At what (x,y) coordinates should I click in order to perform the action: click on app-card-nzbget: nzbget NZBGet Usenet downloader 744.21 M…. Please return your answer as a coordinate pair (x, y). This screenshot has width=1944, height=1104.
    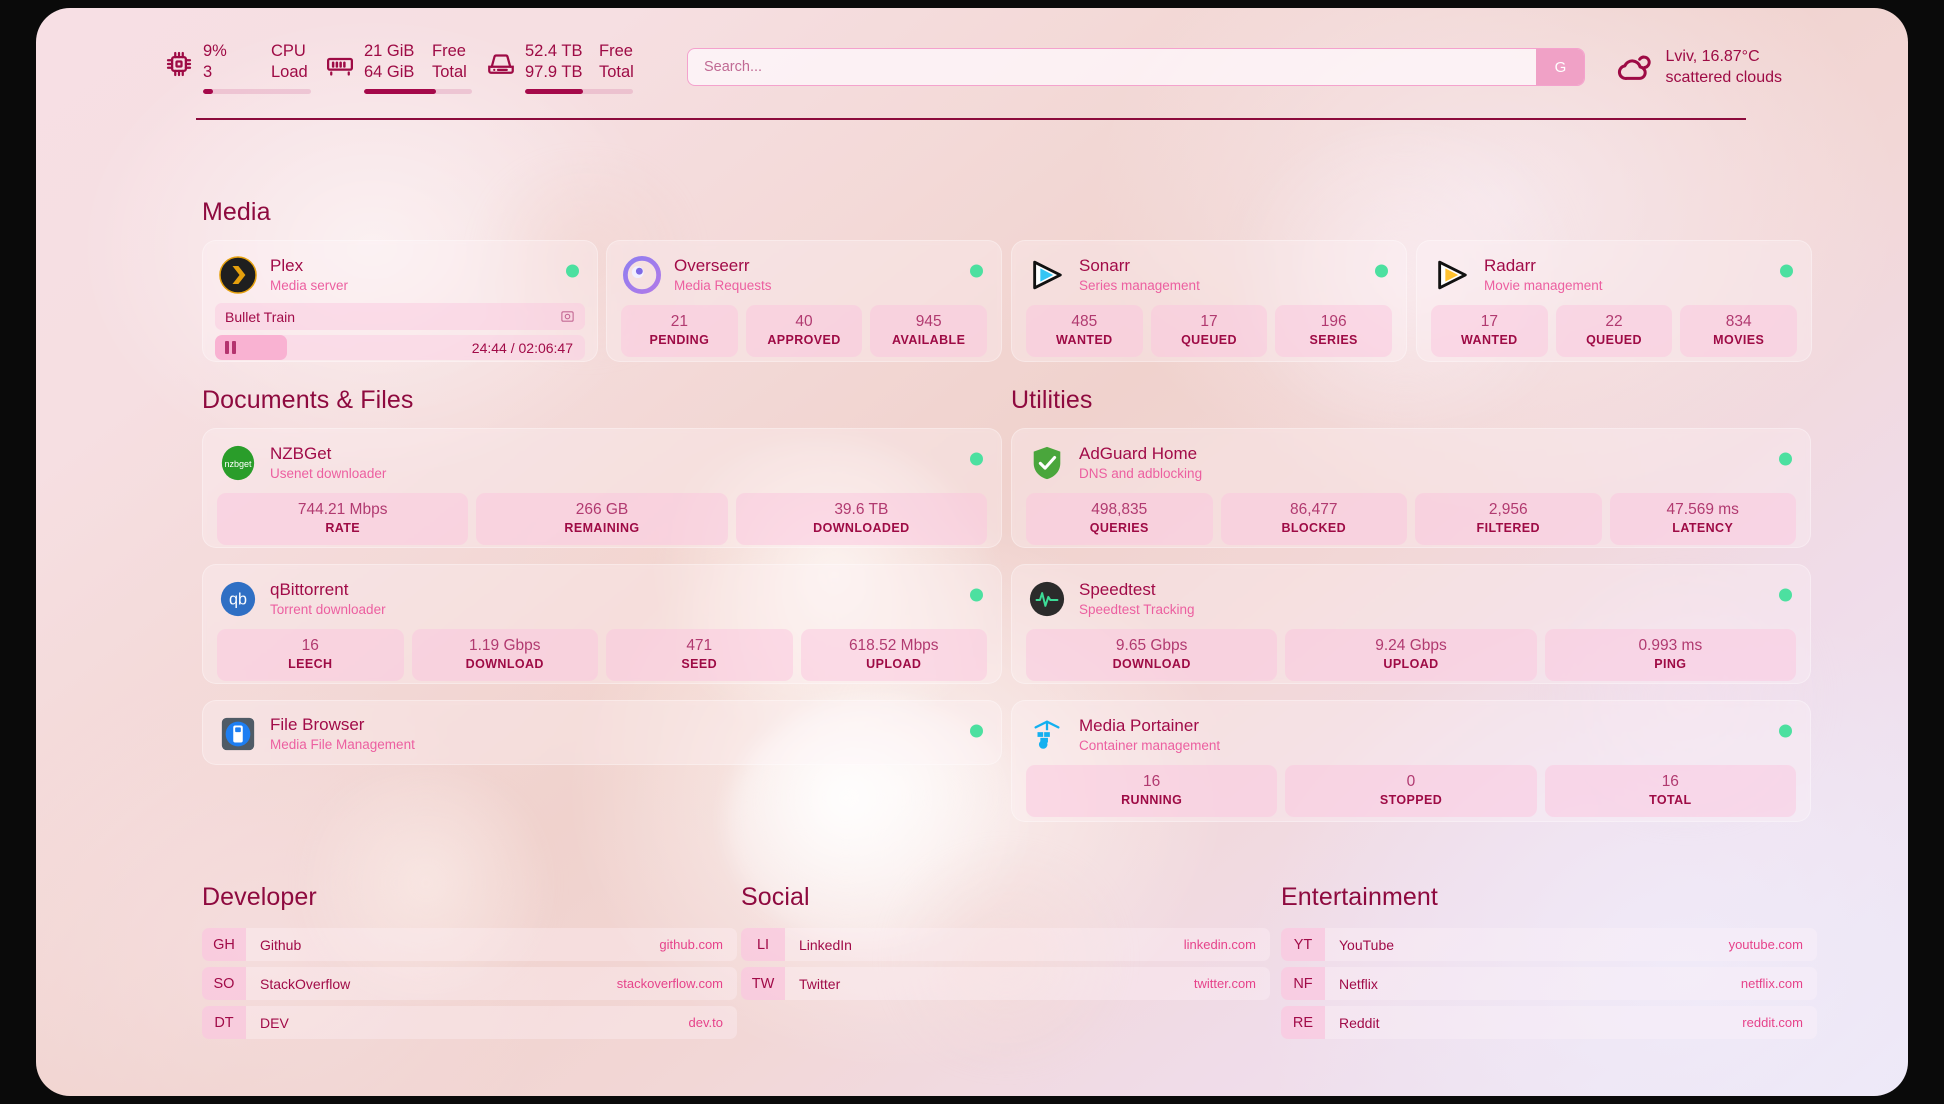
    Looking at the image, I should click on (602, 488).